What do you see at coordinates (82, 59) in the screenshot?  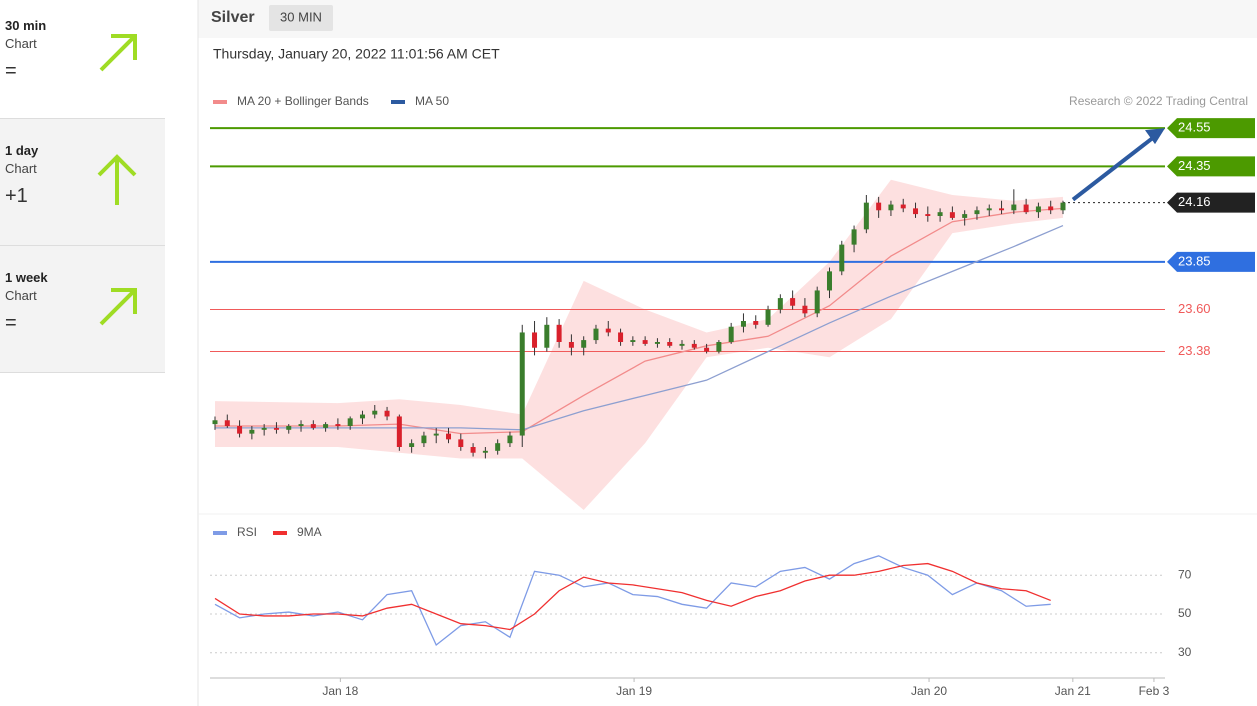 I see `signal-item: 30 min Chart =` at bounding box center [82, 59].